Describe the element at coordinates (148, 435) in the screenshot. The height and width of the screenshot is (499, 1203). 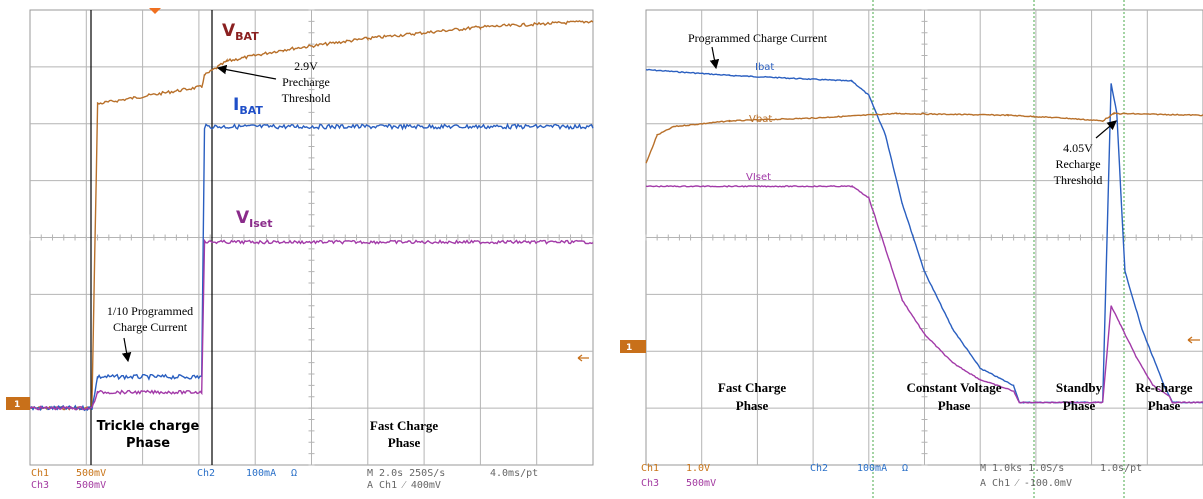
I see `trickle-phase-label: Trickle charge Phase` at that location.